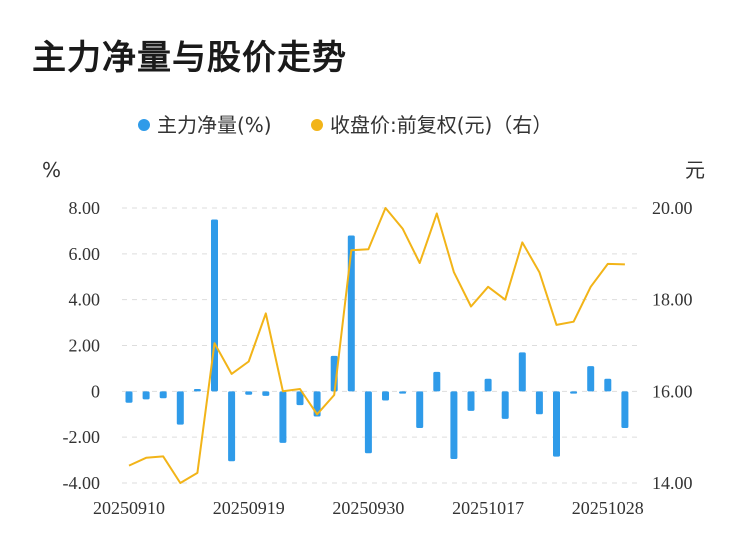 Image resolution: width=750 pixels, height=558 pixels. Describe the element at coordinates (672, 391) in the screenshot. I see `y-right-tick-label: 16.00` at that location.